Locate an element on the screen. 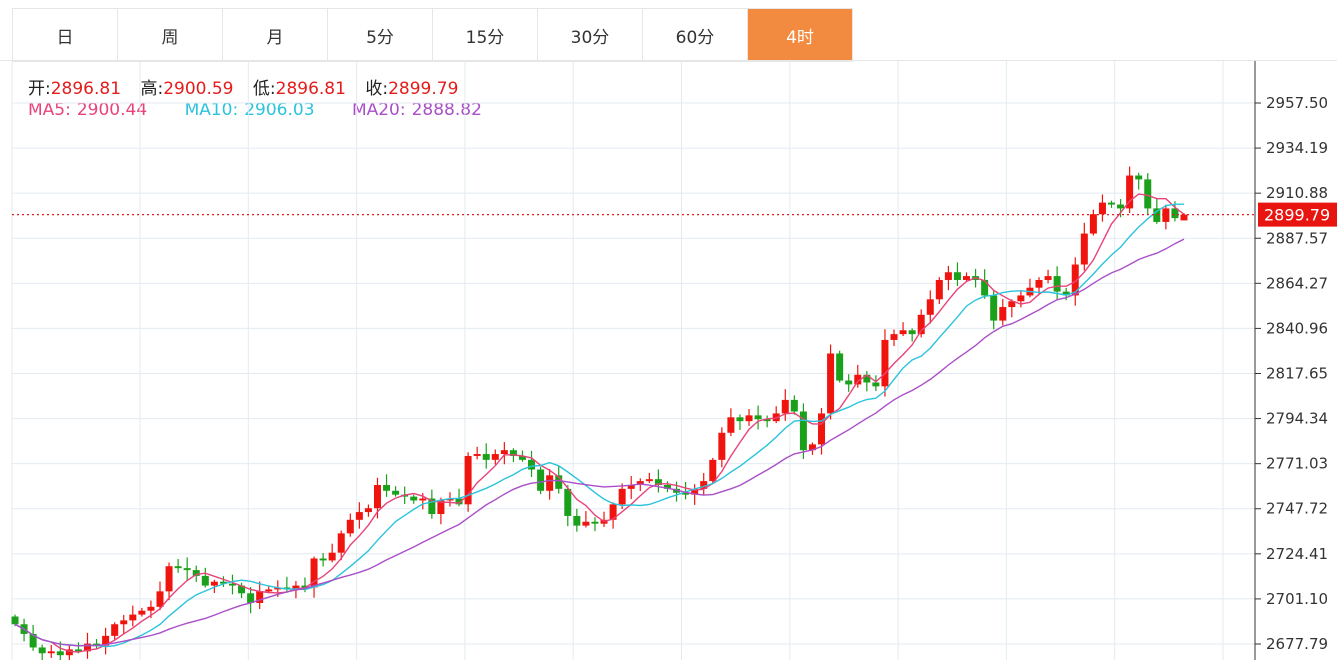  tab-6: 60分 is located at coordinates (695, 35).